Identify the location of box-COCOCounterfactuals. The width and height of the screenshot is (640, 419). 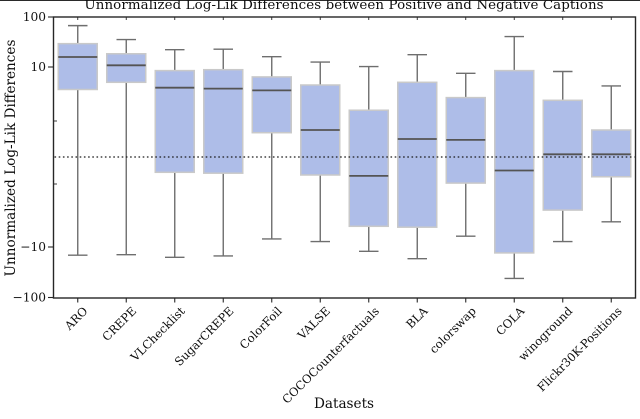
(368, 168).